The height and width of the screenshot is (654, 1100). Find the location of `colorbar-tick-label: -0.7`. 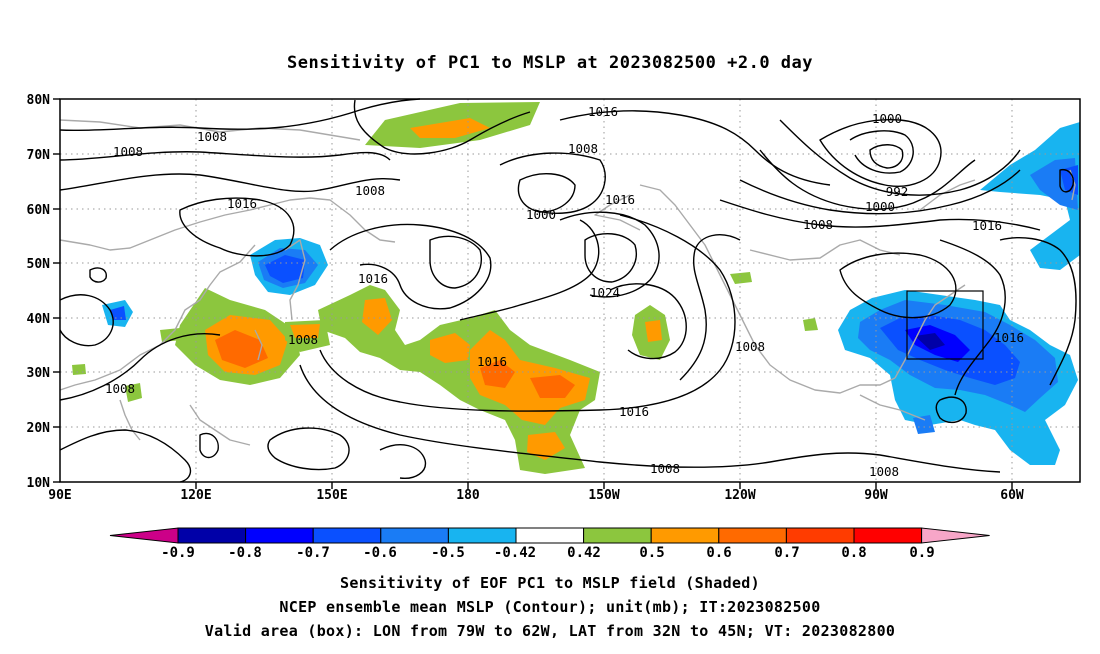

colorbar-tick-label: -0.7 is located at coordinates (313, 553).